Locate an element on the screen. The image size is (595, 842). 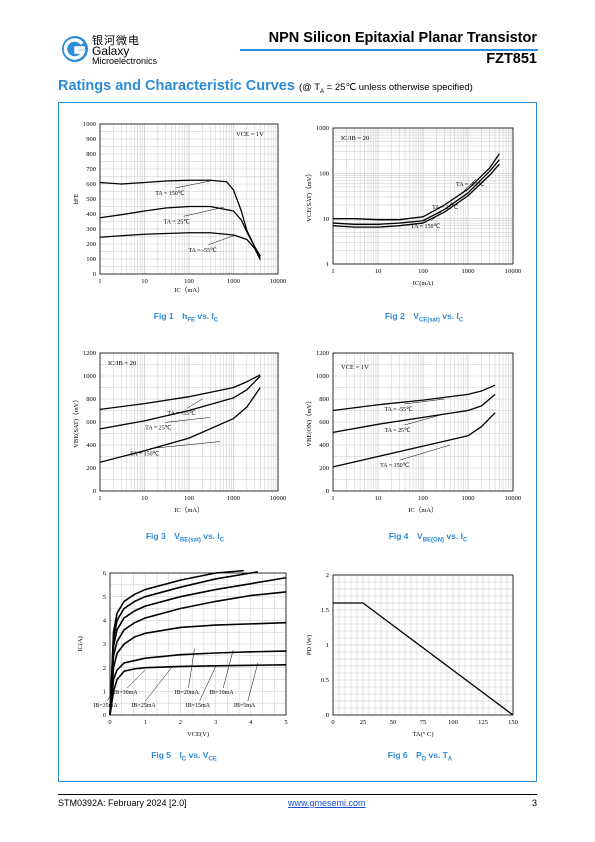
series-label: IB=20mA is located at coordinates (186, 693).